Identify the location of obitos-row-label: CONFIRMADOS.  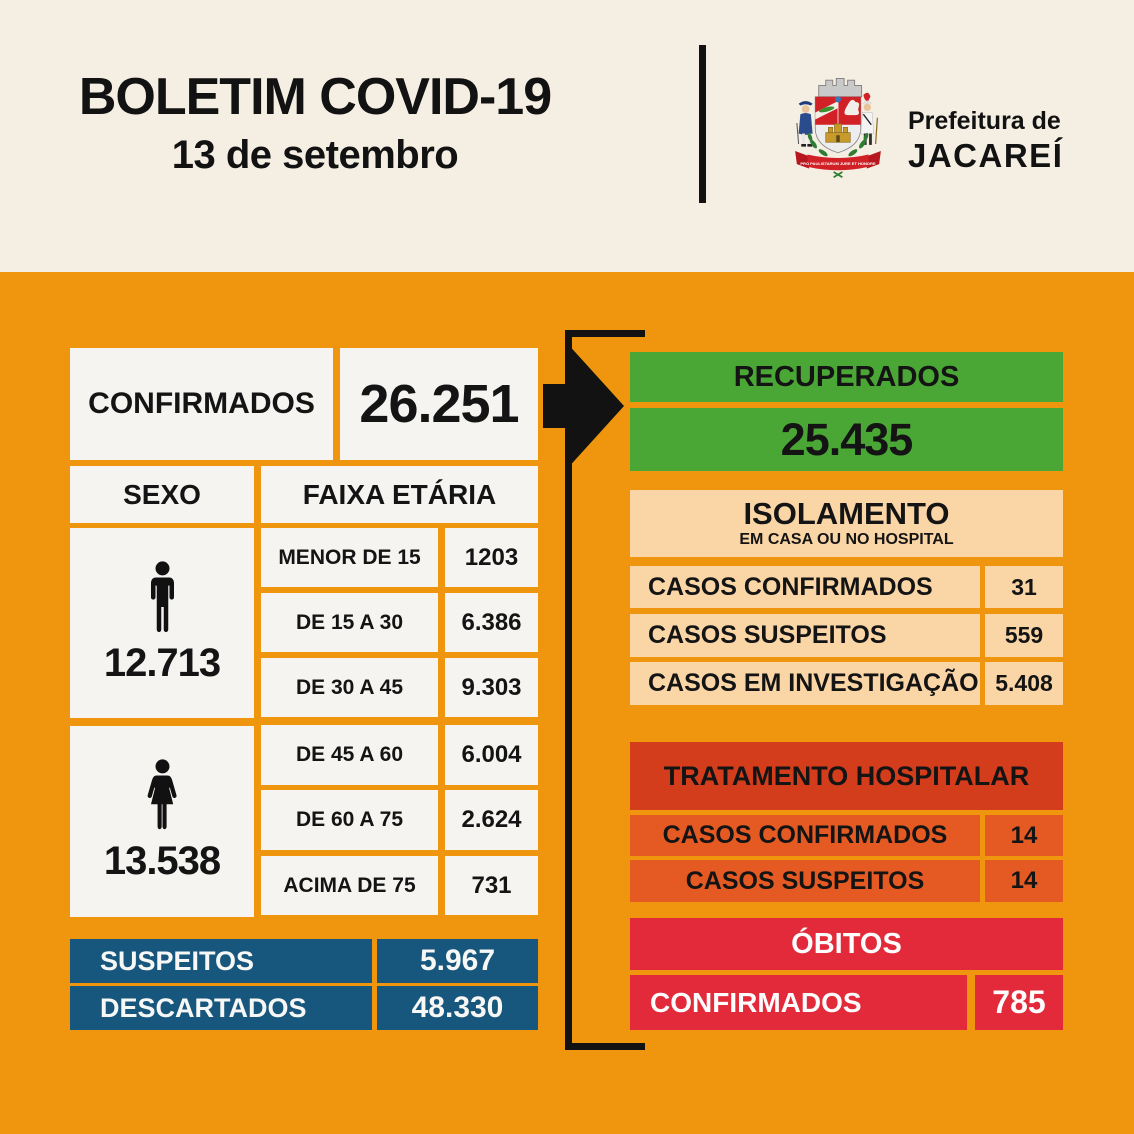
(798, 1002).